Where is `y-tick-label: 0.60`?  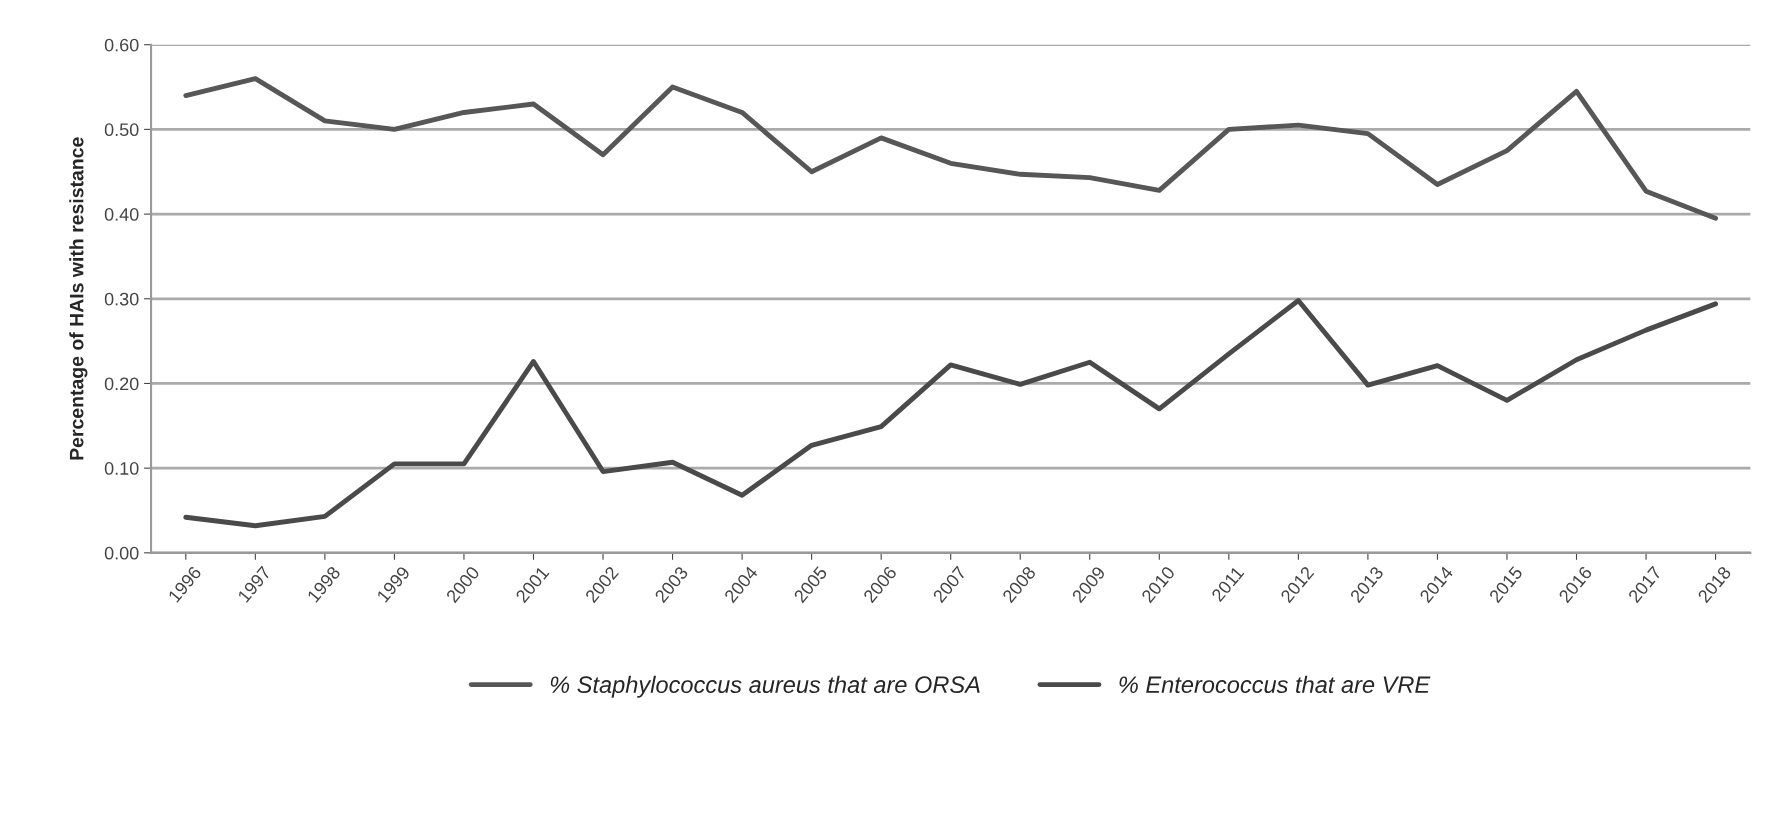
y-tick-label: 0.60 is located at coordinates (121, 45).